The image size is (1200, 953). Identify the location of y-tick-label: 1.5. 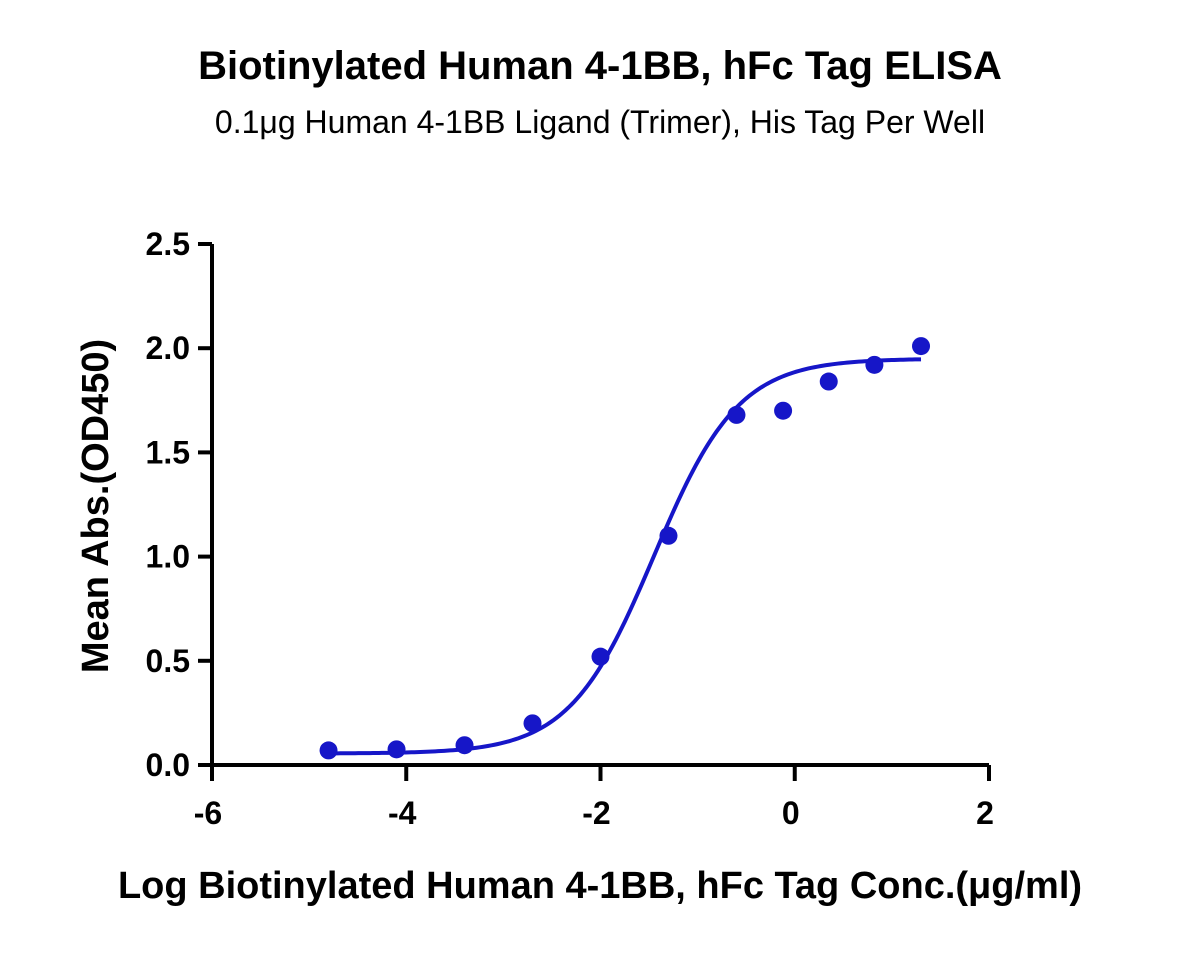
(168, 452).